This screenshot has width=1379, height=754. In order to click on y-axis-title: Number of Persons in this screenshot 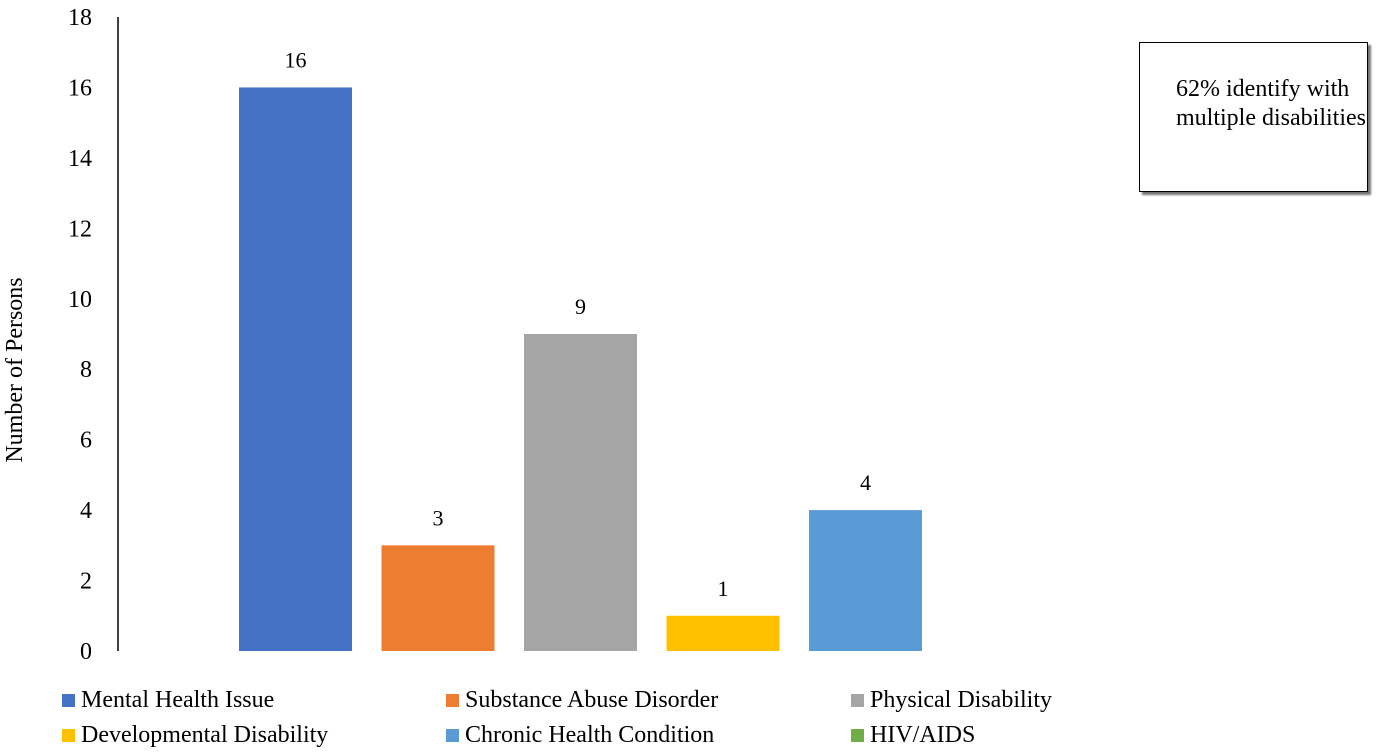, I will do `click(15, 369)`.